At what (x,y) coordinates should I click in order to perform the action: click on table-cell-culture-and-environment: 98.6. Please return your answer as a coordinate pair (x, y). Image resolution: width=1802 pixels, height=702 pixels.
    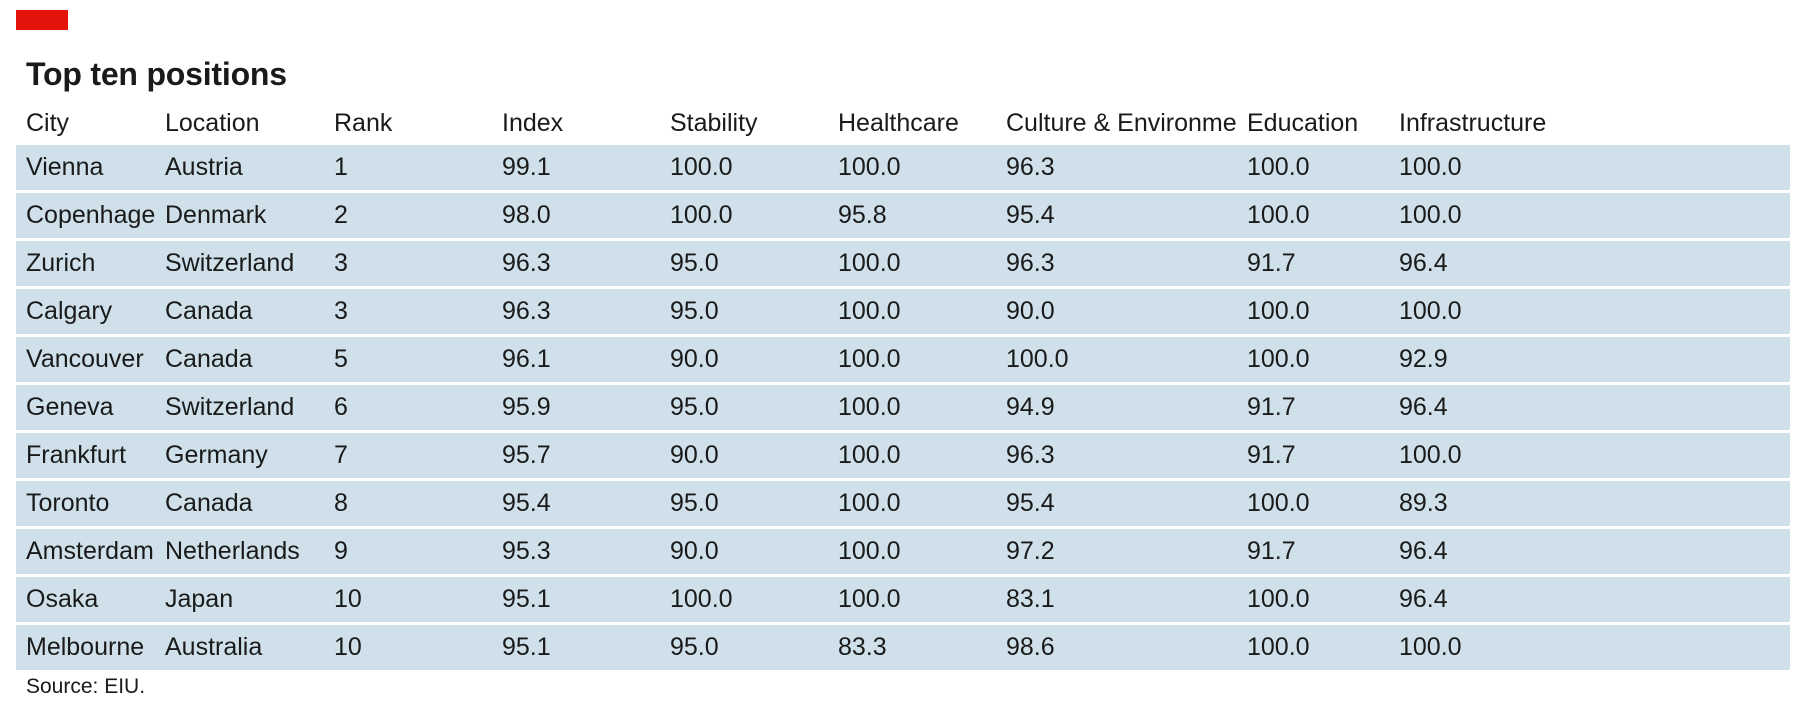
    Looking at the image, I should click on (1116, 647).